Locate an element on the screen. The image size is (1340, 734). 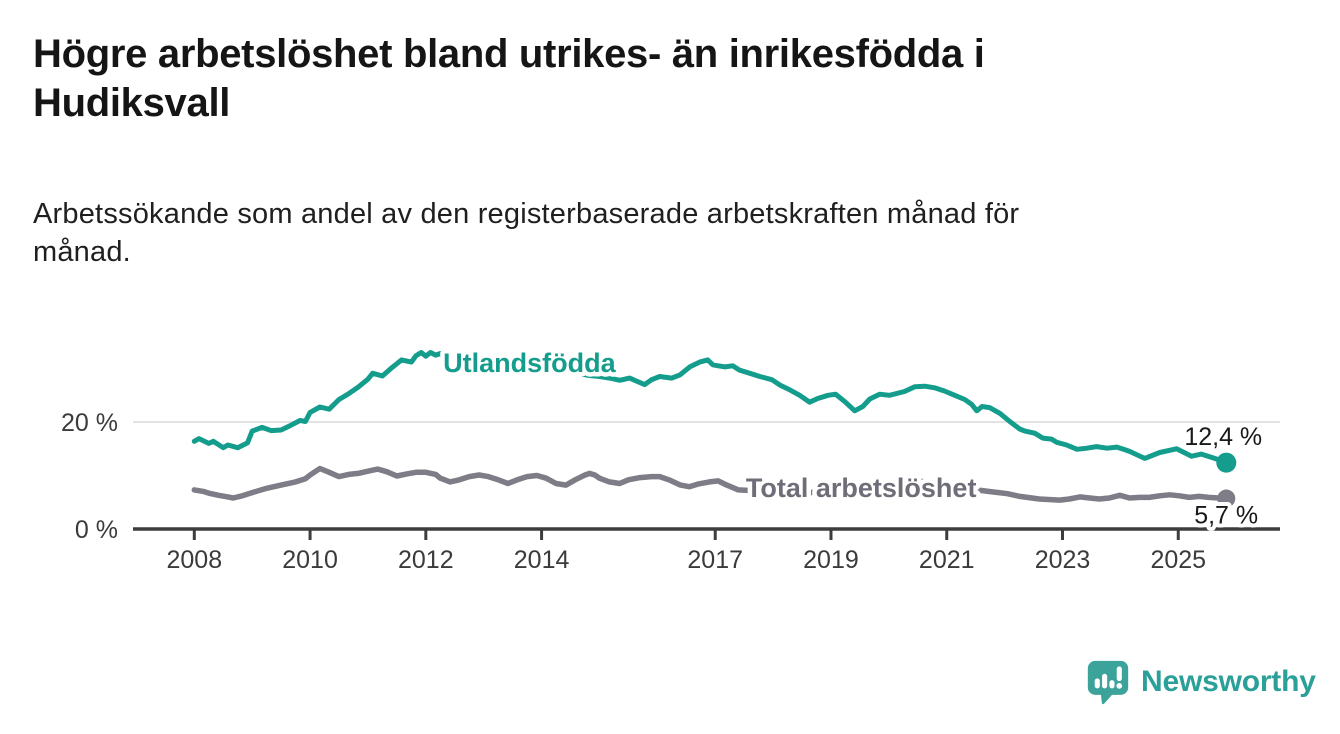
page-title-line2: Hudiksvall is located at coordinates (132, 102).